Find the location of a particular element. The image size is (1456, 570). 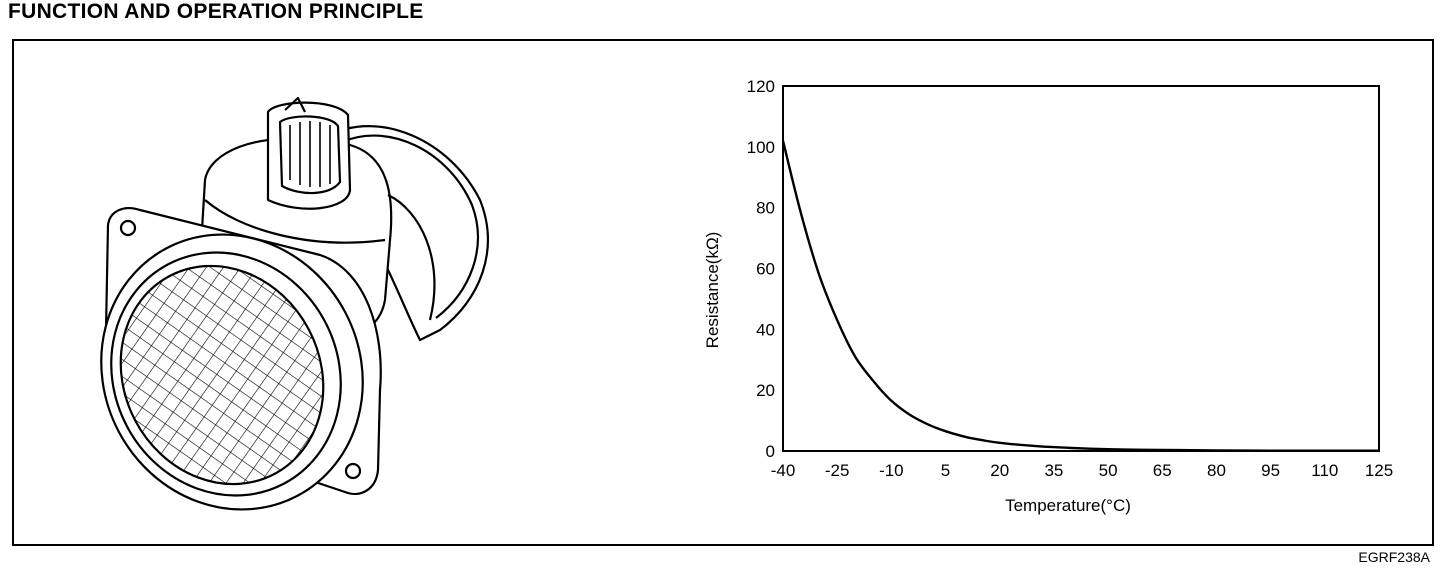

figure-code: EGRF238A is located at coordinates (1394, 557).